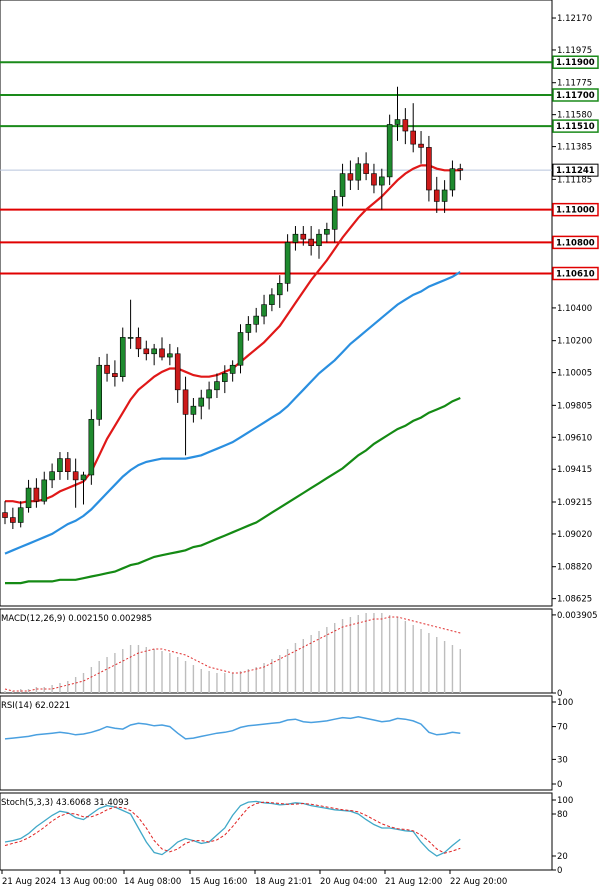 The height and width of the screenshot is (891, 600). Describe the element at coordinates (574, 51) in the screenshot. I see `price-tick-label: 1.11975` at that location.